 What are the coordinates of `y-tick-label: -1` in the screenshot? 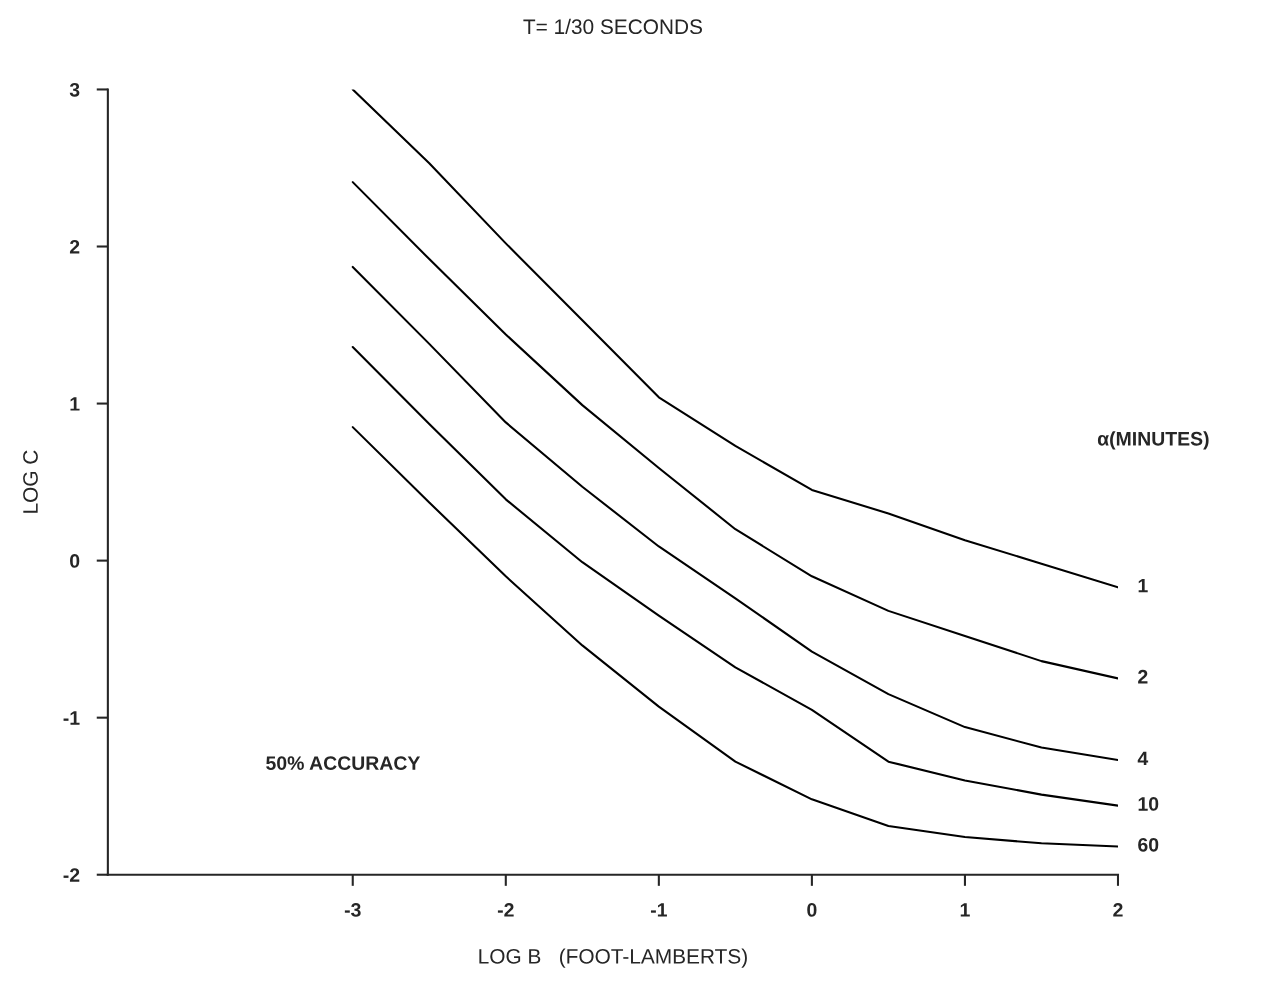 It's located at (71, 718).